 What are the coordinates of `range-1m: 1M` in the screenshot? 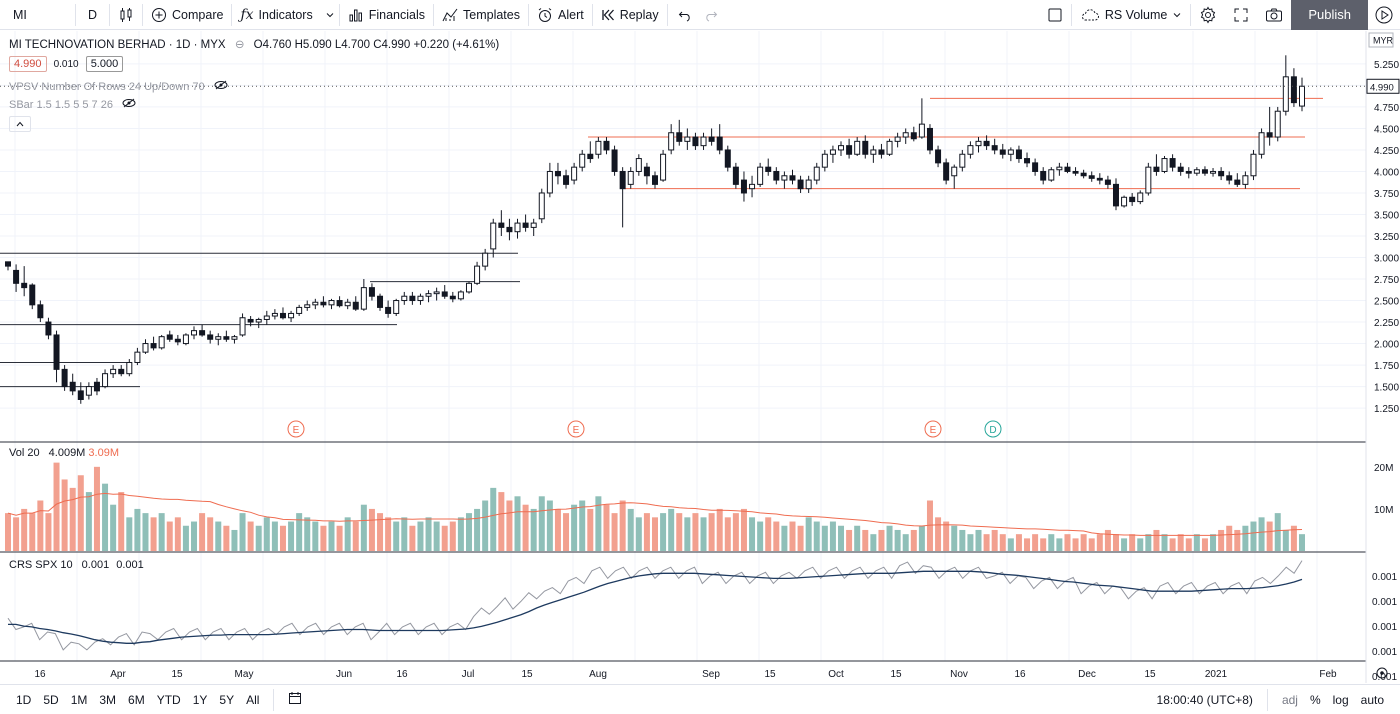 It's located at (79, 699).